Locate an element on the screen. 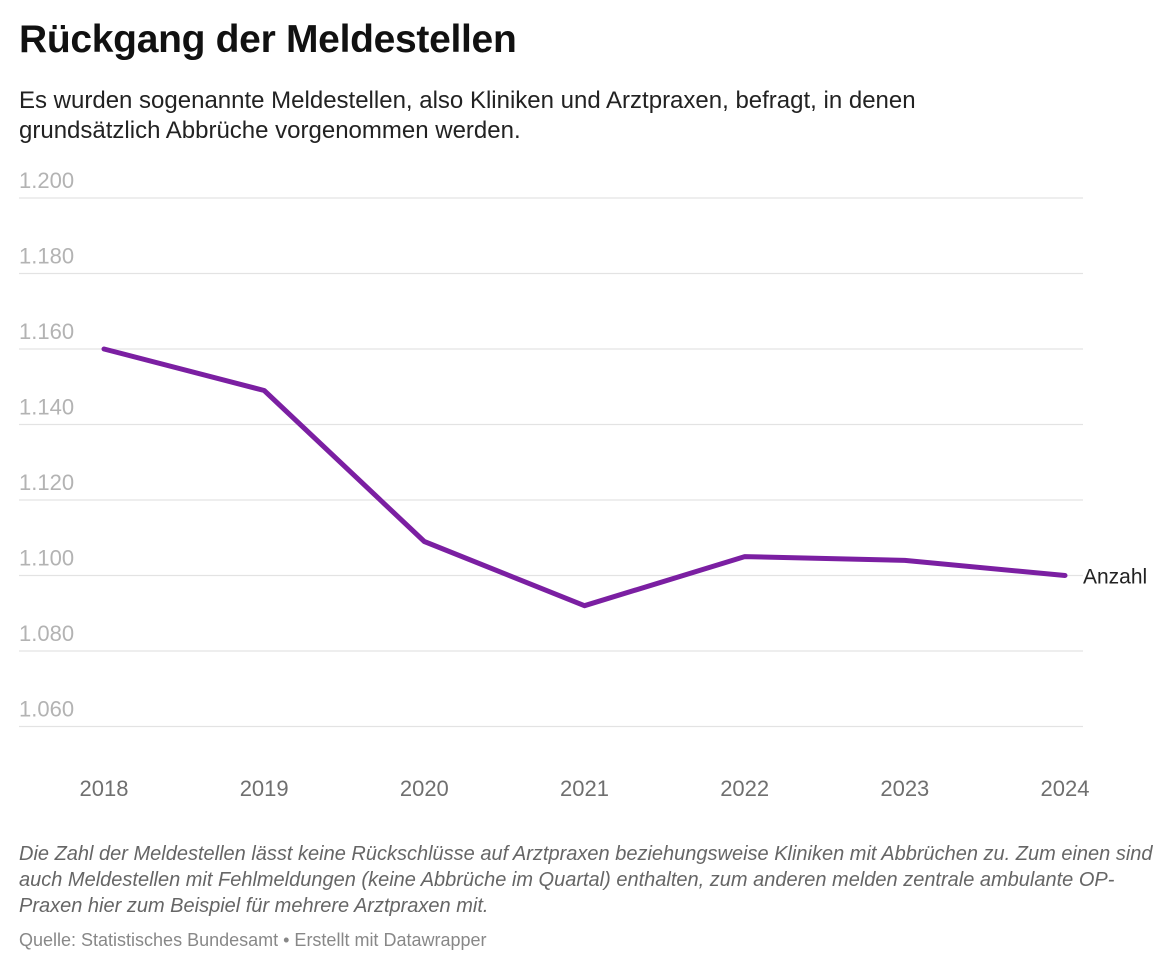  y-tick-label: 1.200 is located at coordinates (46, 180).